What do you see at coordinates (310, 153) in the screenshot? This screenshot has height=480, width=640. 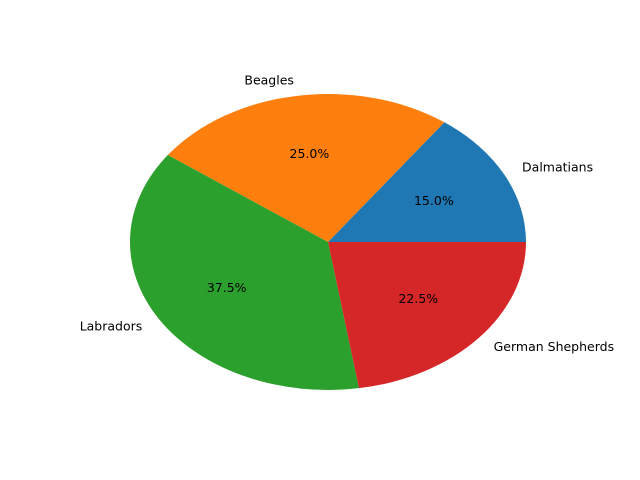 I see `slice-percent-label: 25.0%` at bounding box center [310, 153].